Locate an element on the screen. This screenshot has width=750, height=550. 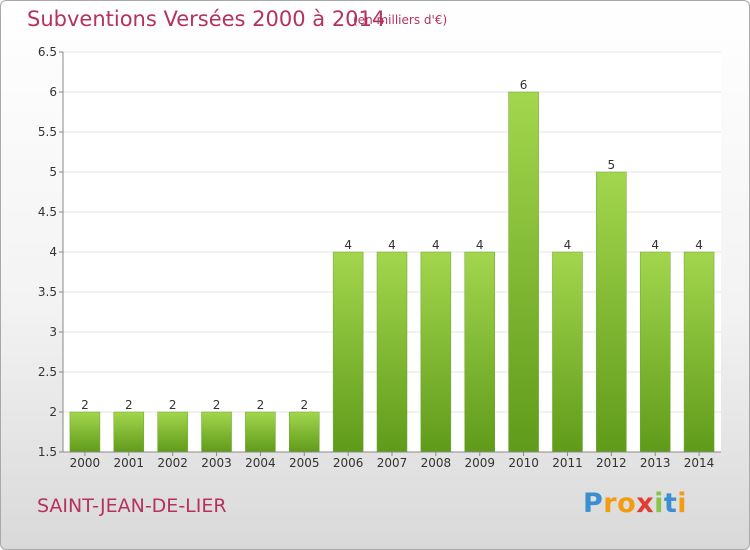
bar-2009 is located at coordinates (479, 352).